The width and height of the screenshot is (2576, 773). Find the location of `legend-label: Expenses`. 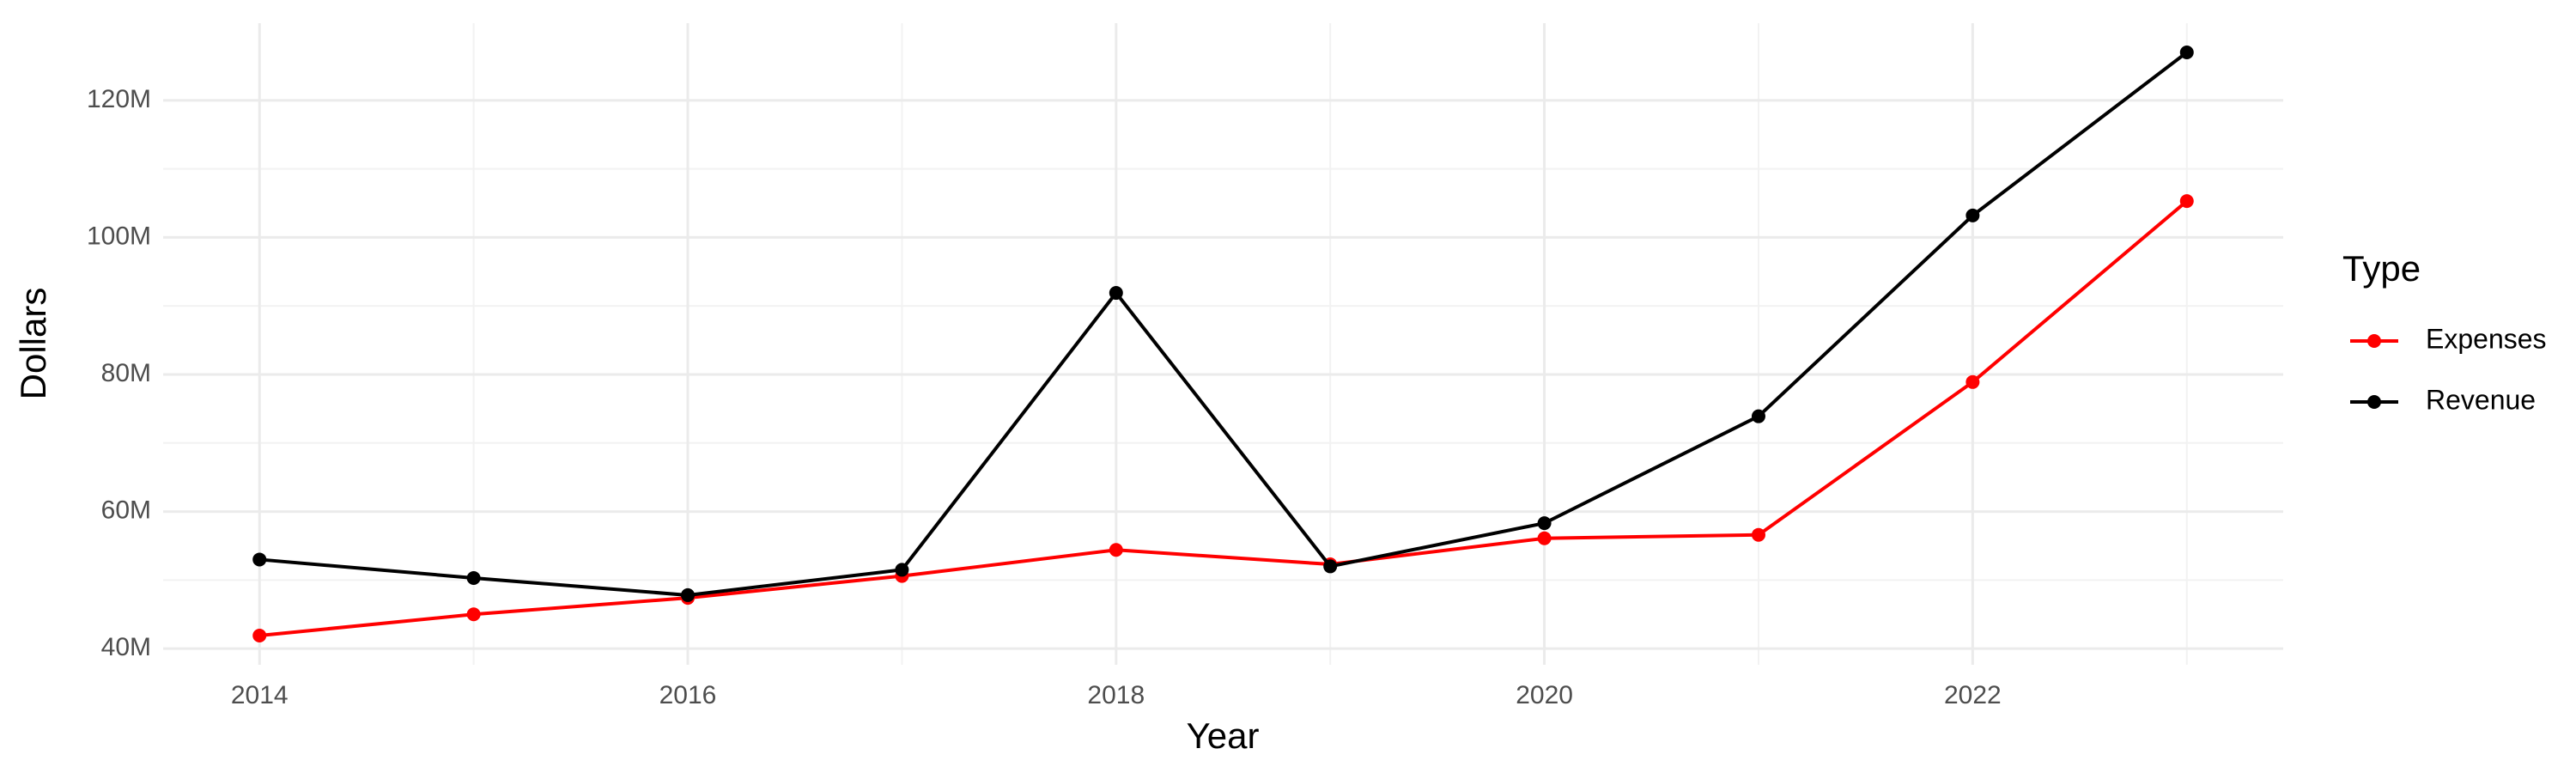

legend-label: Expenses is located at coordinates (2486, 338).